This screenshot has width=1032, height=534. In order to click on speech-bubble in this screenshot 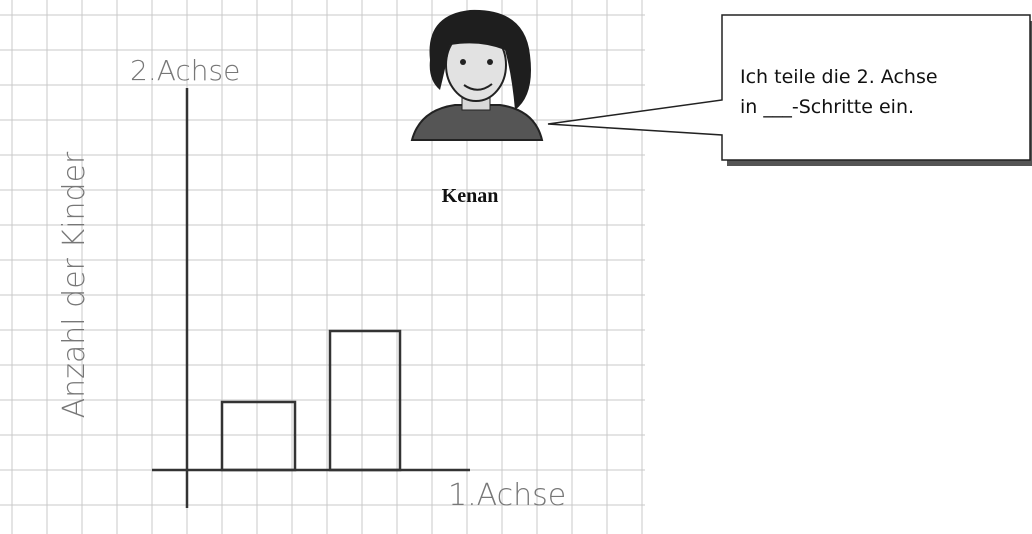, I will do `click(789, 87)`.